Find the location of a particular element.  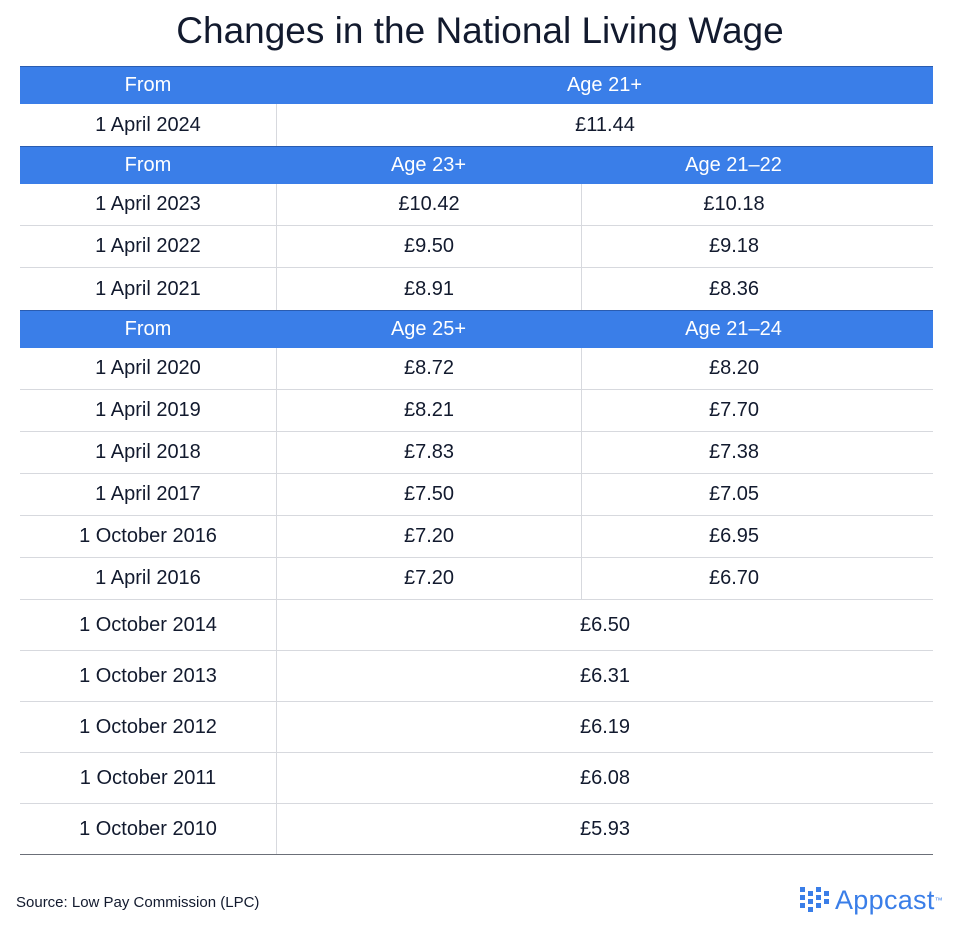

header-age-b: Age 21–24 is located at coordinates (733, 329).